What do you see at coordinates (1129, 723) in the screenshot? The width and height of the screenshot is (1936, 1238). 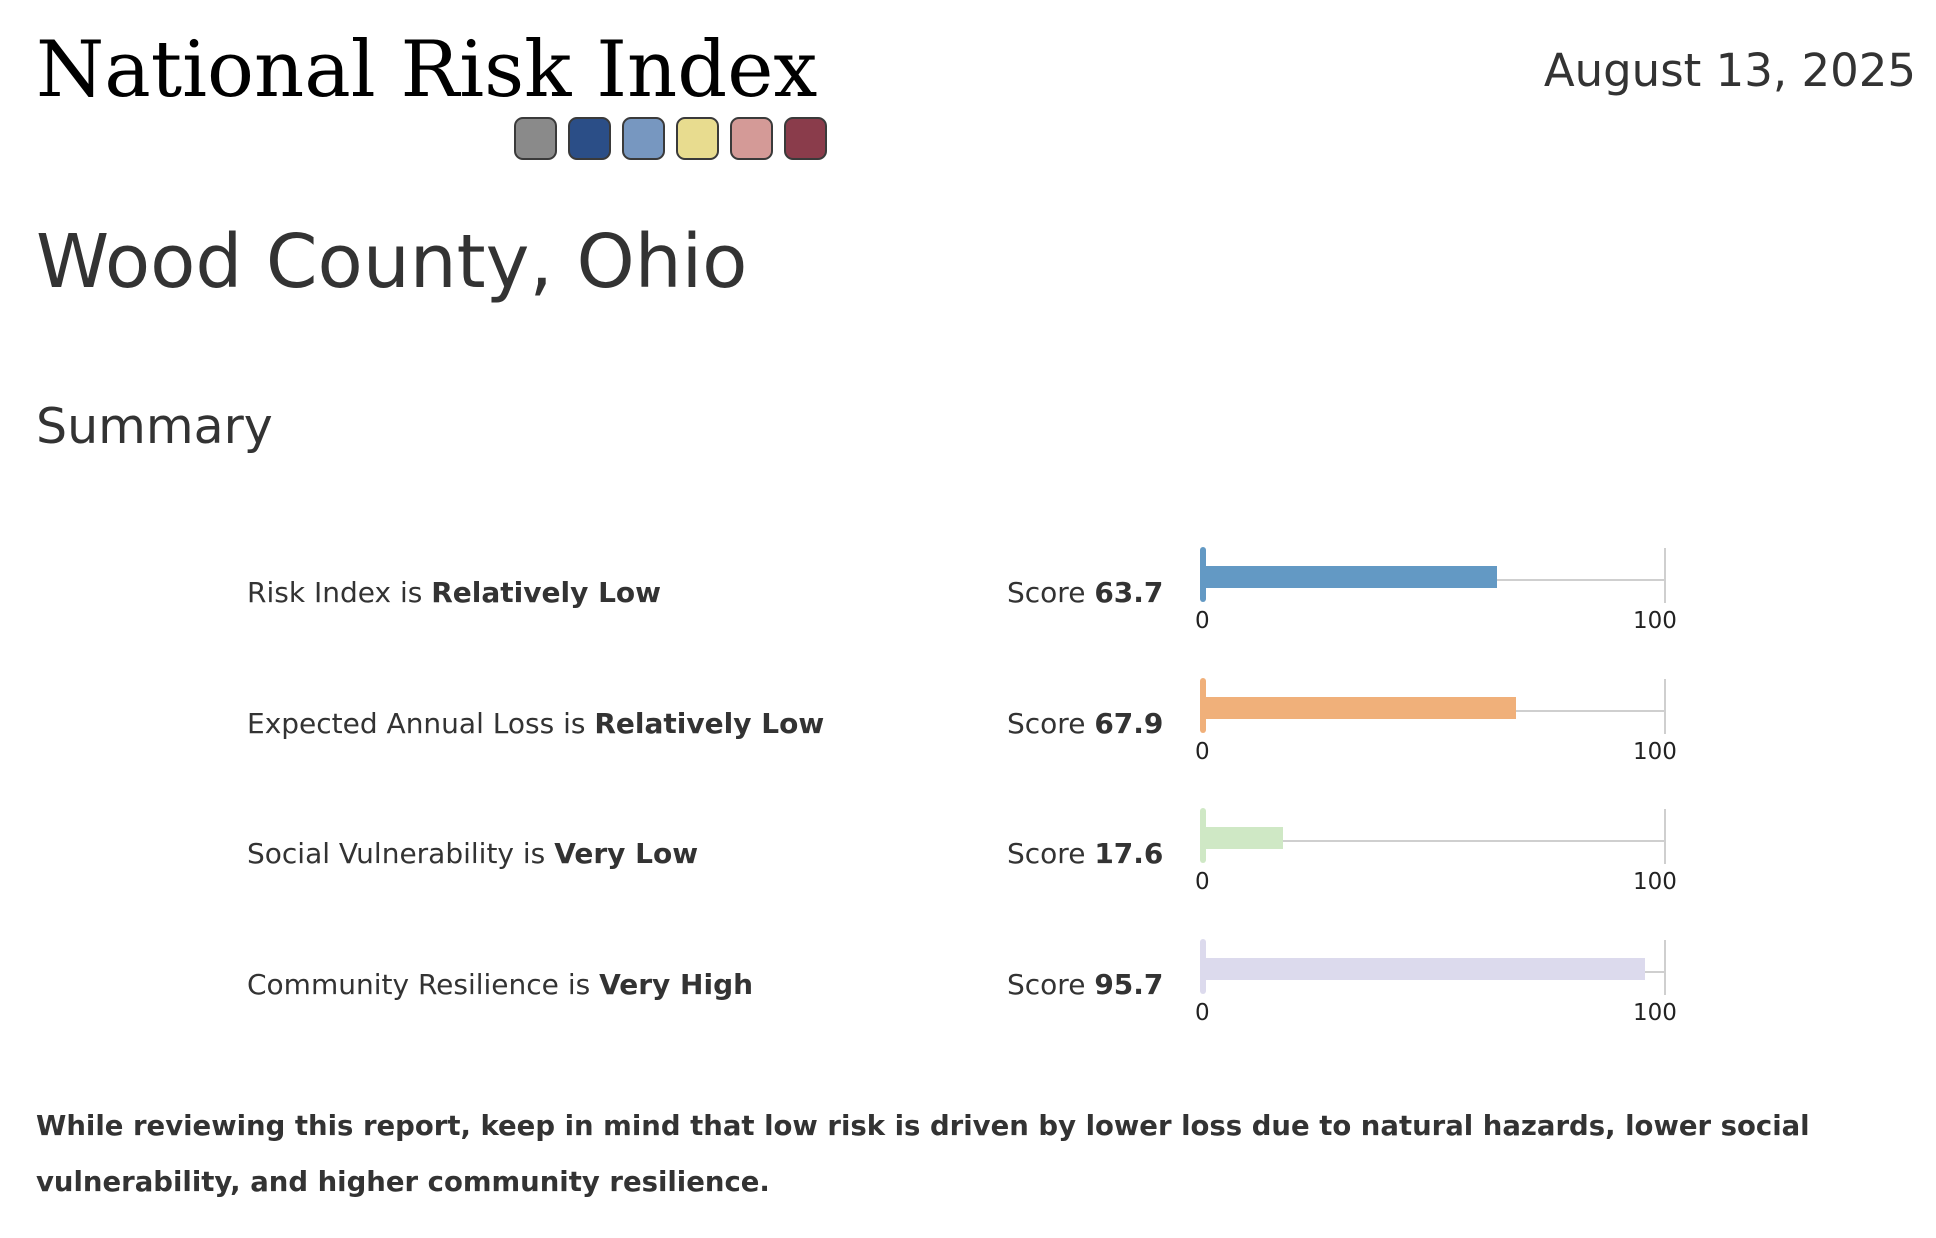 I see `score-value: 67.9` at bounding box center [1129, 723].